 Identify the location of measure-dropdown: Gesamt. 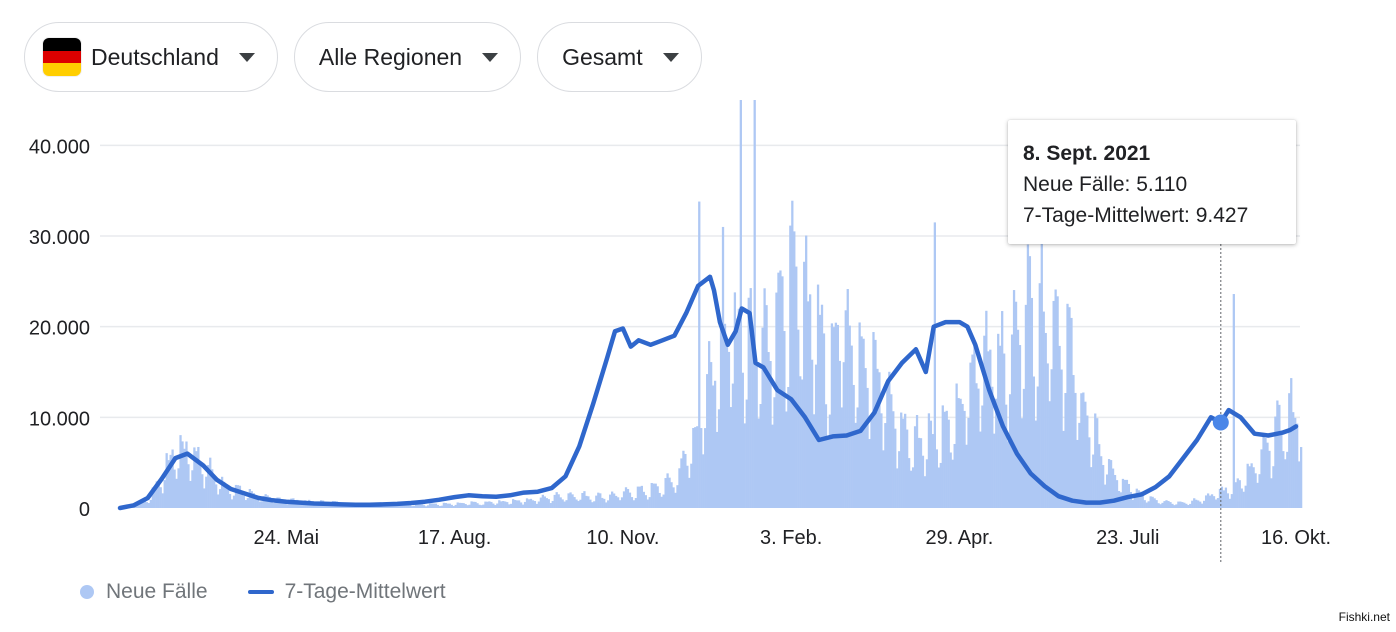
(619, 57).